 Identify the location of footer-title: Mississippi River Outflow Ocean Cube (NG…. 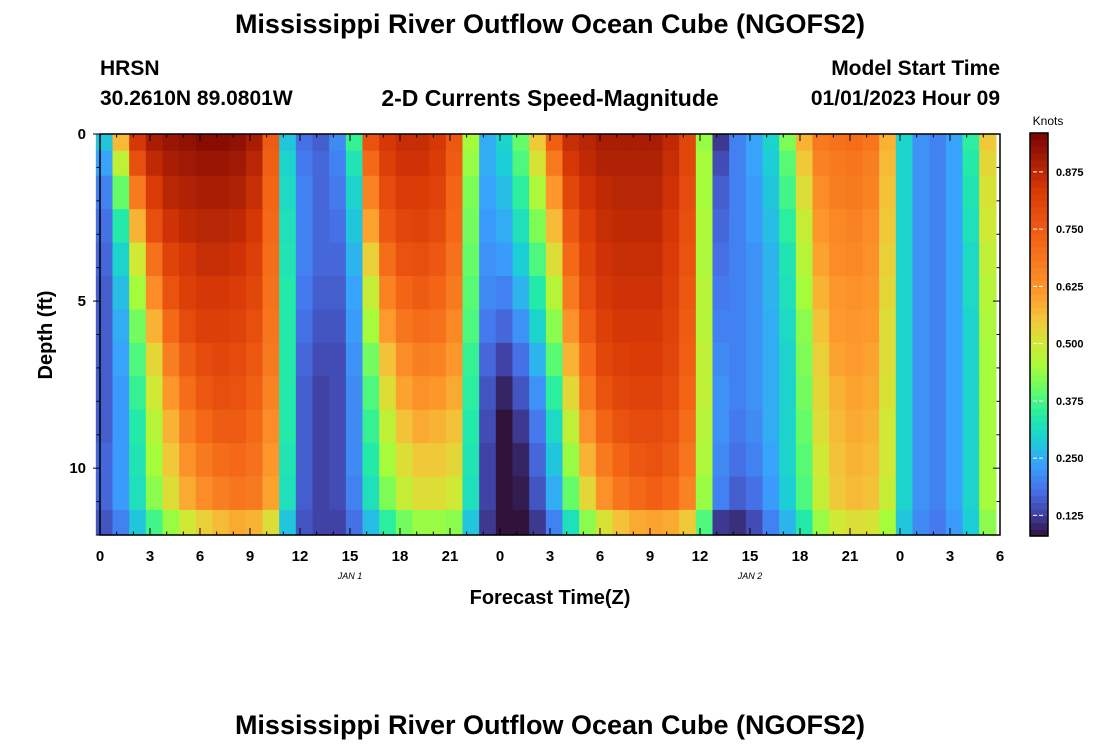
(550, 725).